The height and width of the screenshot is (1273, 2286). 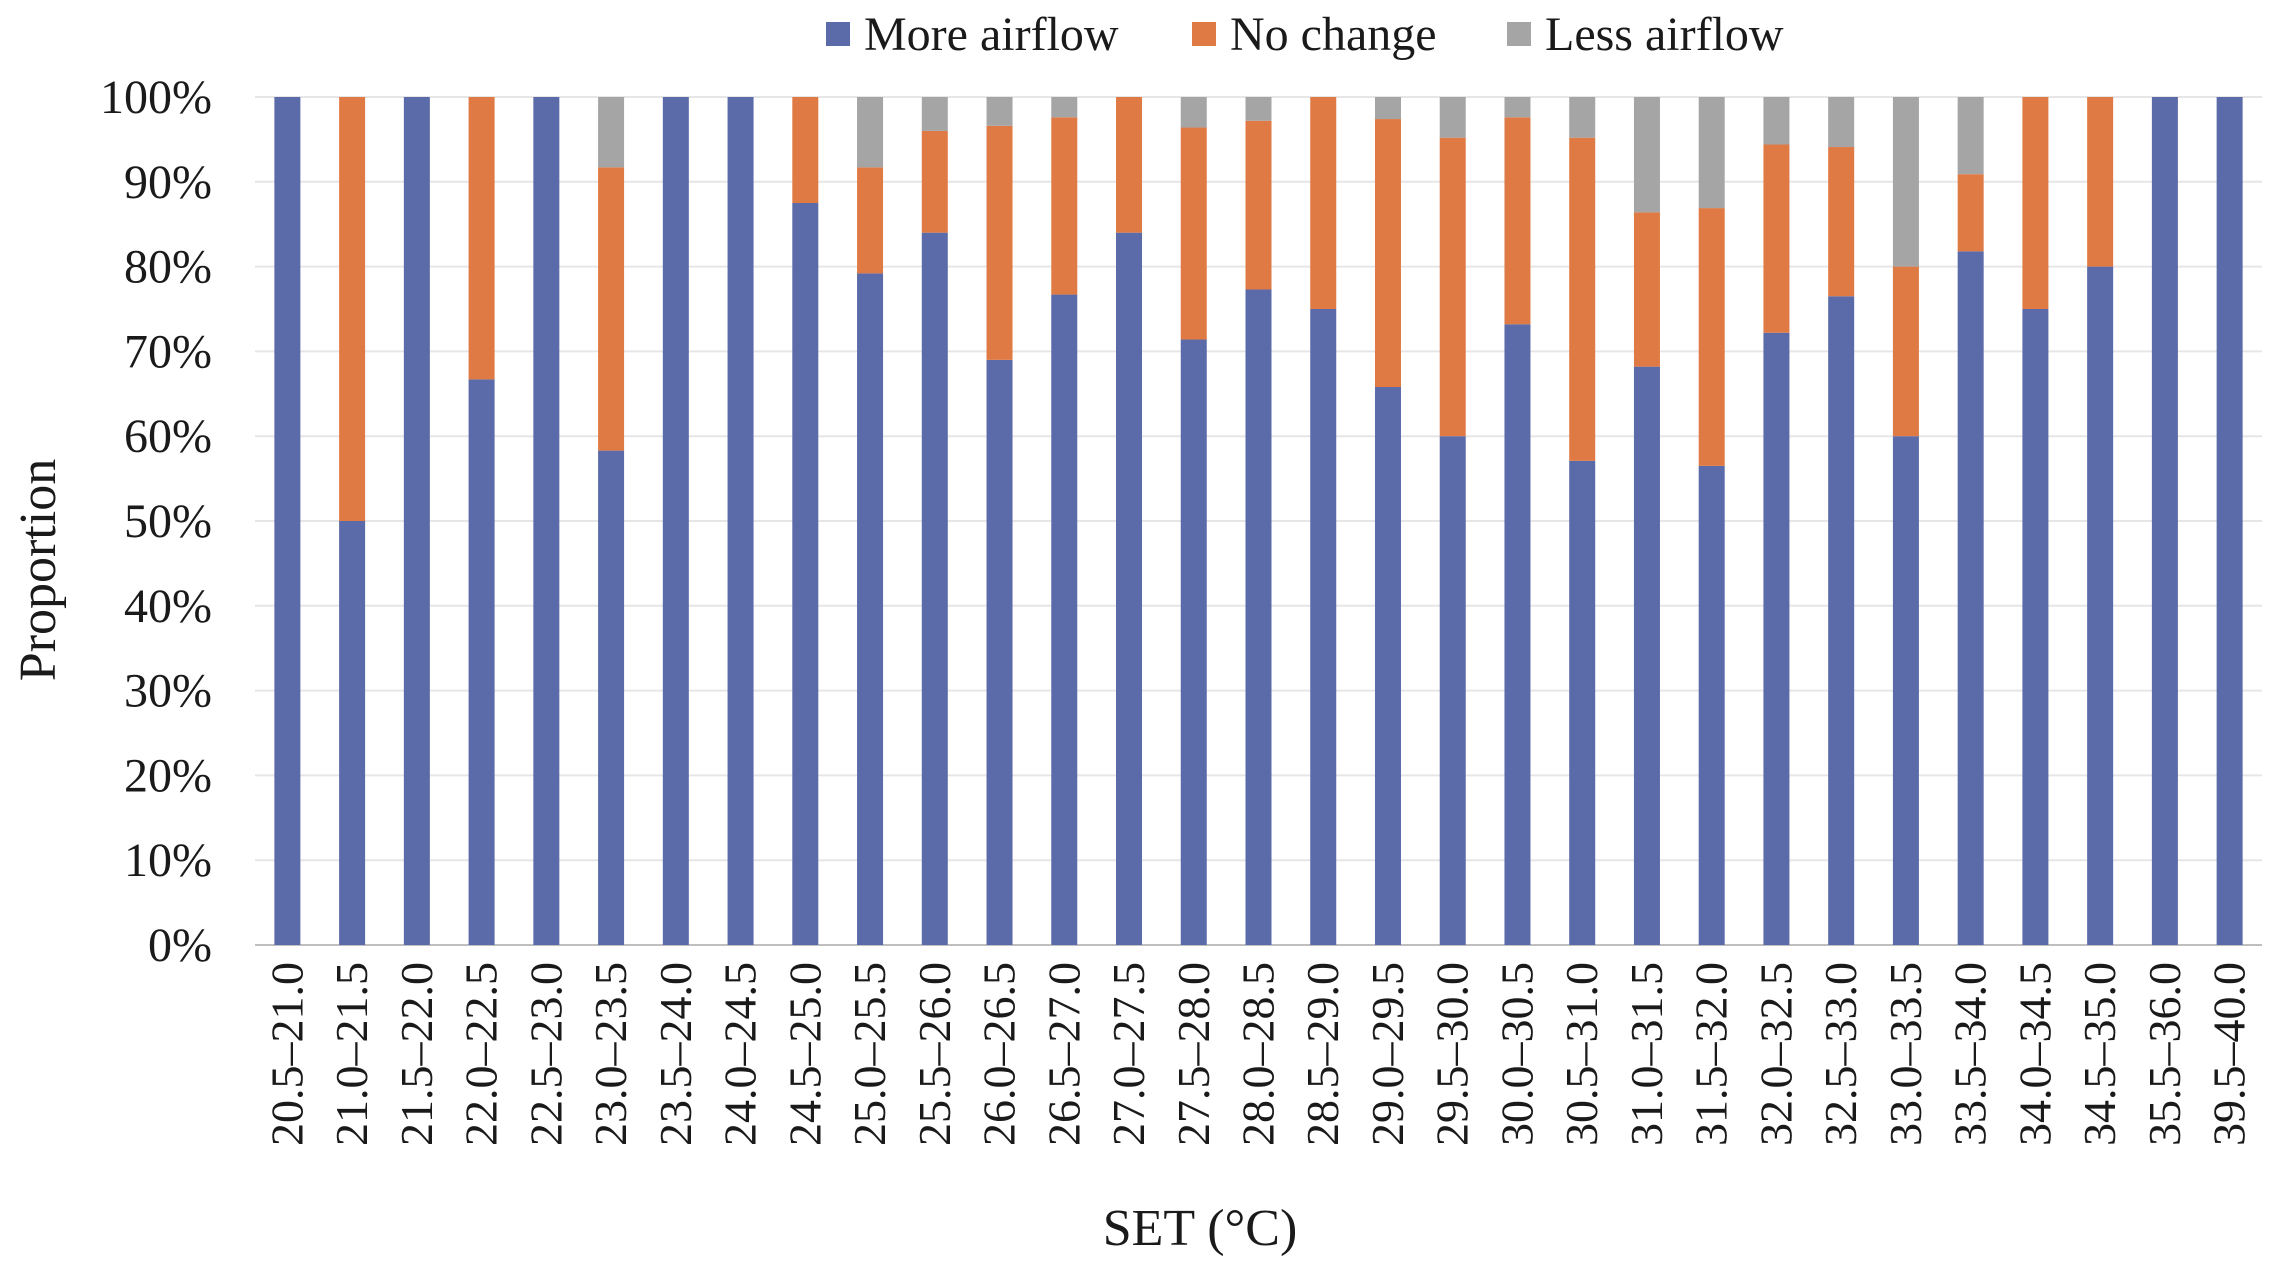 I want to click on x-tick-label: 26.0–26.5, so click(x=999, y=1054).